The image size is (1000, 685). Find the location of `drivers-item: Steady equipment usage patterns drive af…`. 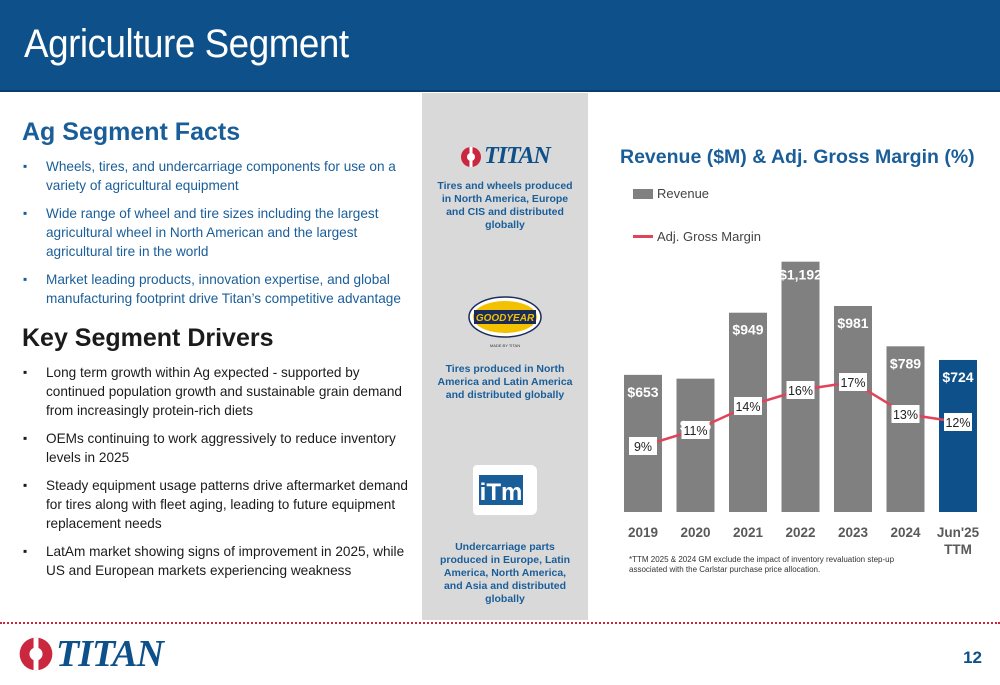

drivers-item: Steady equipment usage patterns drive af… is located at coordinates (218, 504).